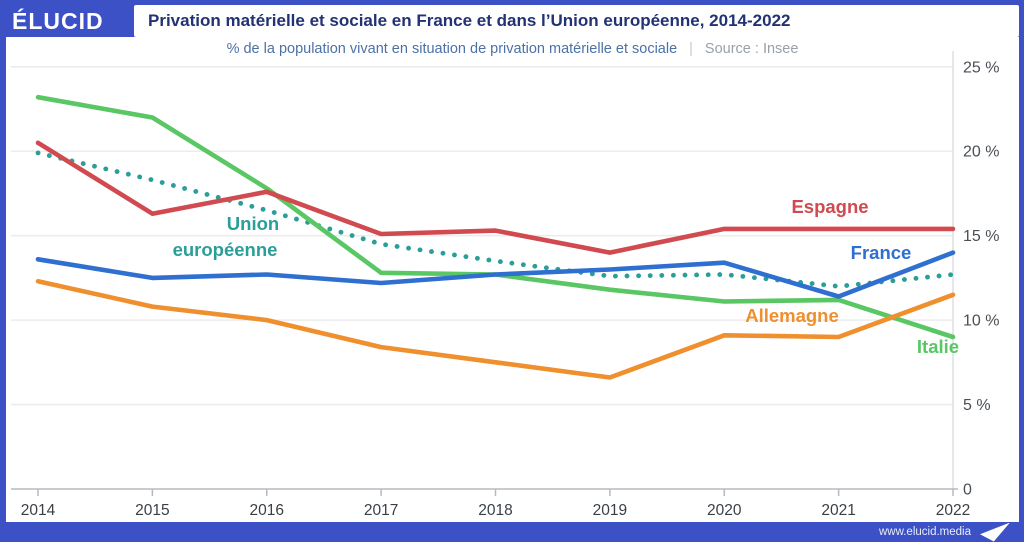 The height and width of the screenshot is (542, 1024). I want to click on footer-bar: www.elucid.media, so click(512, 532).